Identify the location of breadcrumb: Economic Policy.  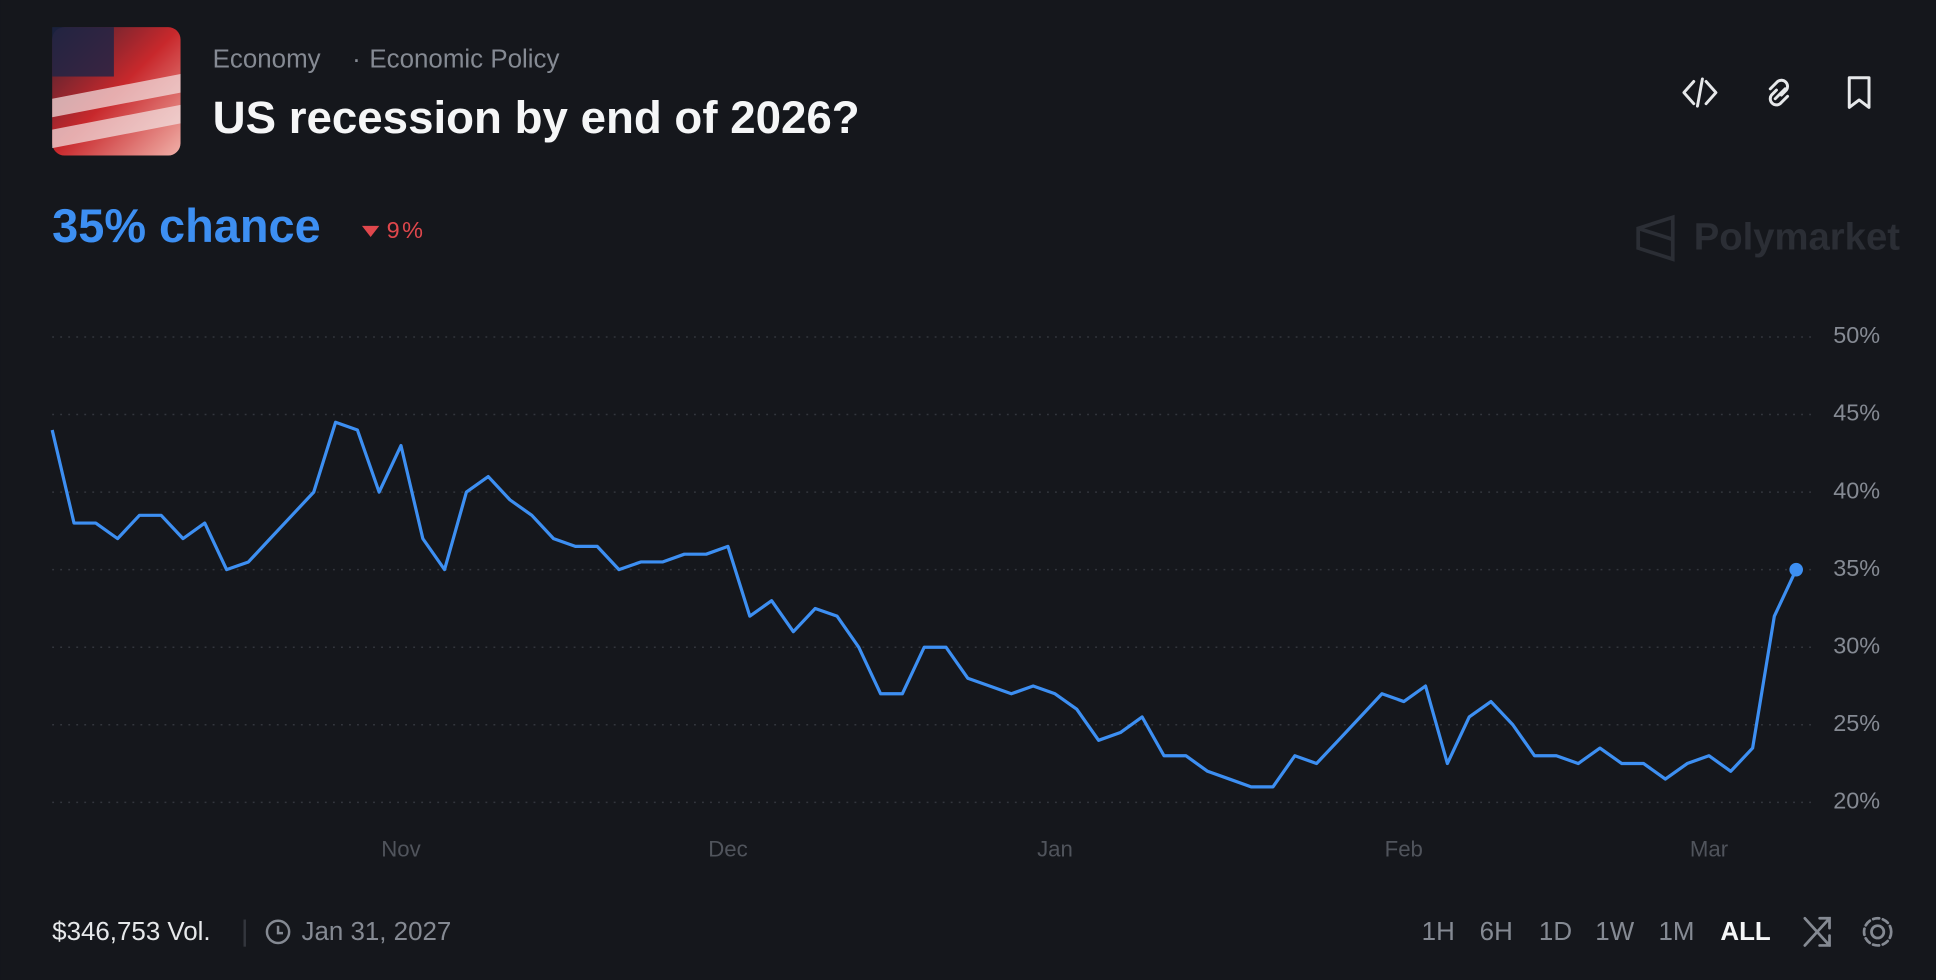
(464, 59).